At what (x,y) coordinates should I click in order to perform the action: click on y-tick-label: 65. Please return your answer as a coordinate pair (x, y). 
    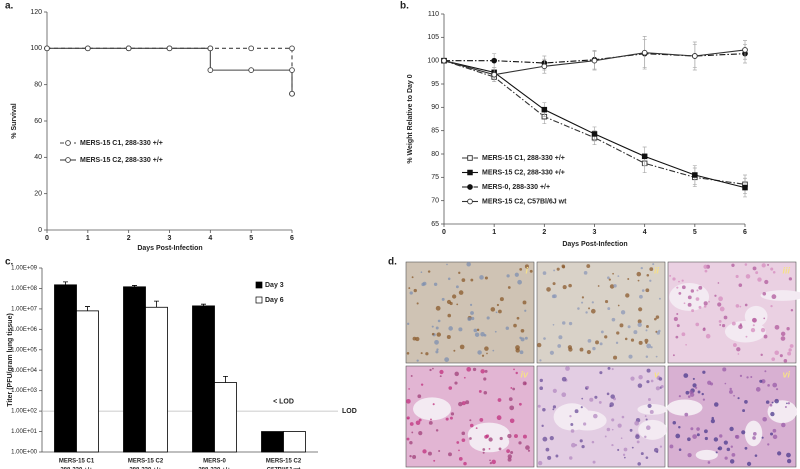
    Looking at the image, I should click on (435, 224).